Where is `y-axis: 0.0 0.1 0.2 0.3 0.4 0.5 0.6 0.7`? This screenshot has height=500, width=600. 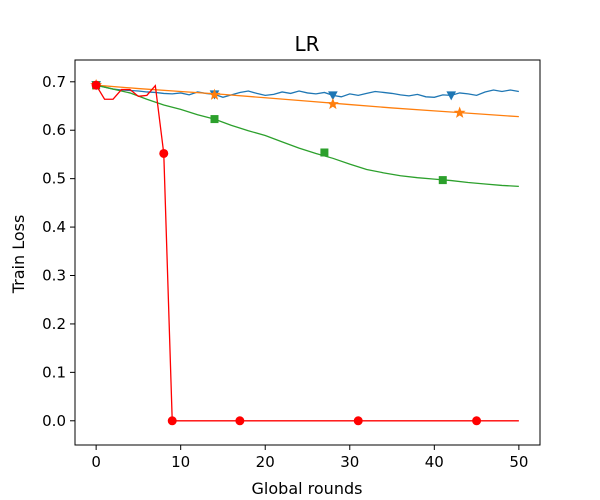
y-axis: 0.0 0.1 0.2 0.3 0.4 0.5 0.6 0.7 is located at coordinates (58, 251).